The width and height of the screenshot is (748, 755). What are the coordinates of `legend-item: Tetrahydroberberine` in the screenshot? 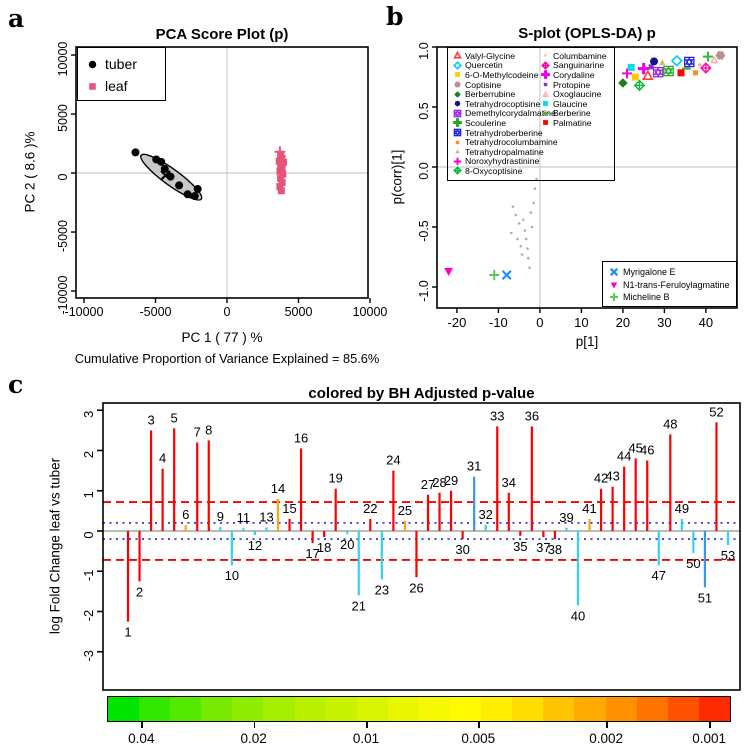 It's located at (497, 132).